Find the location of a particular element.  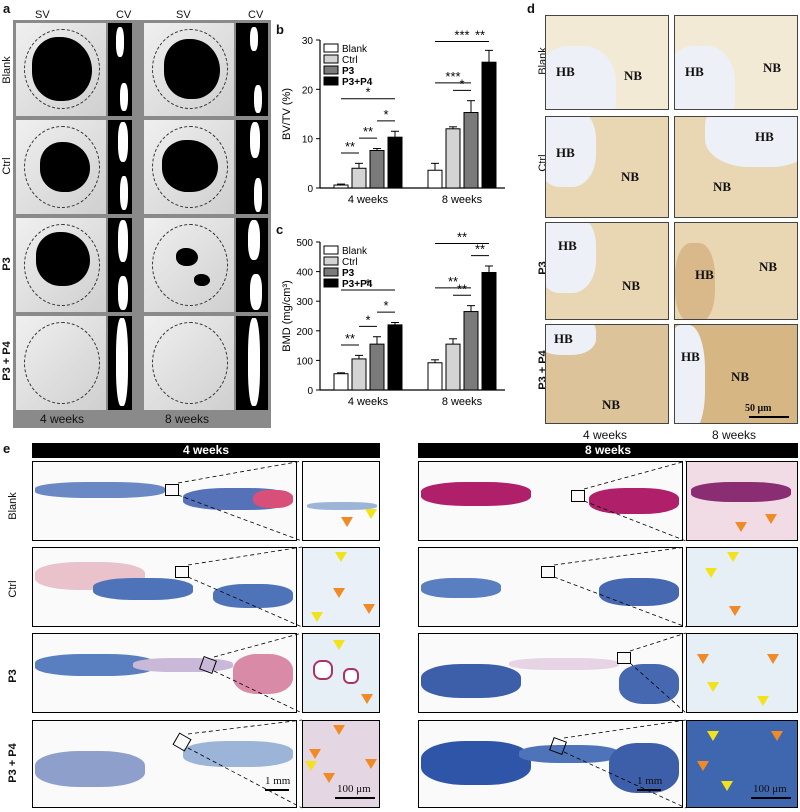

ihc-p3p4-8w: HB NB 50 μm is located at coordinates (736, 374).